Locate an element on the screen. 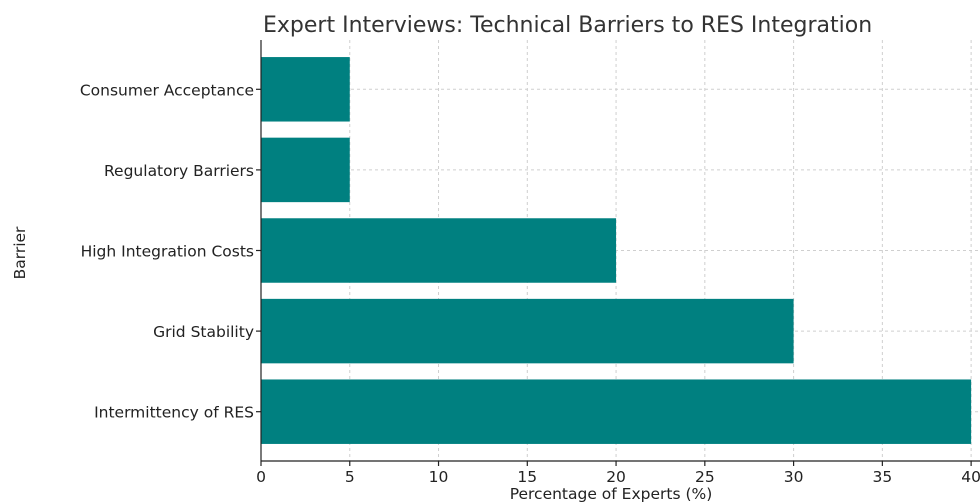  y-tick-label: High Integration Costs is located at coordinates (167, 252).